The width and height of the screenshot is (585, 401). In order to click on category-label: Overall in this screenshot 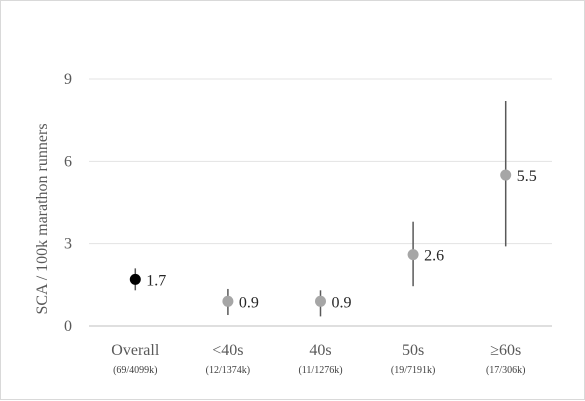, I will do `click(135, 350)`.